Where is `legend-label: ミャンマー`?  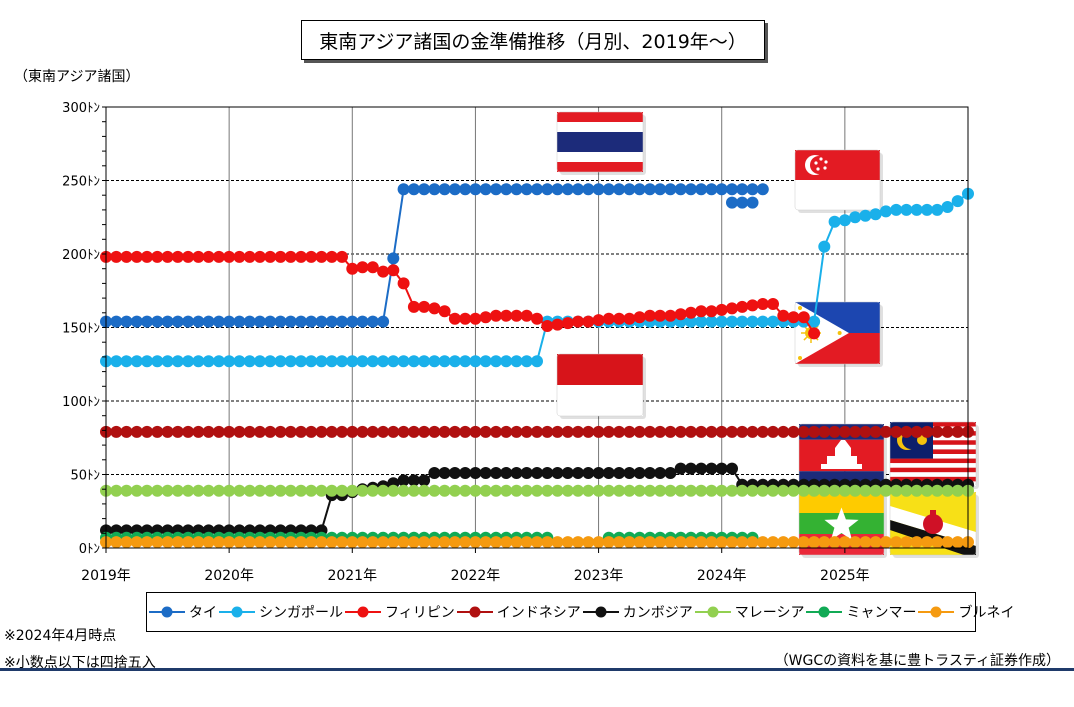
legend-label: ミャンマー is located at coordinates (881, 613).